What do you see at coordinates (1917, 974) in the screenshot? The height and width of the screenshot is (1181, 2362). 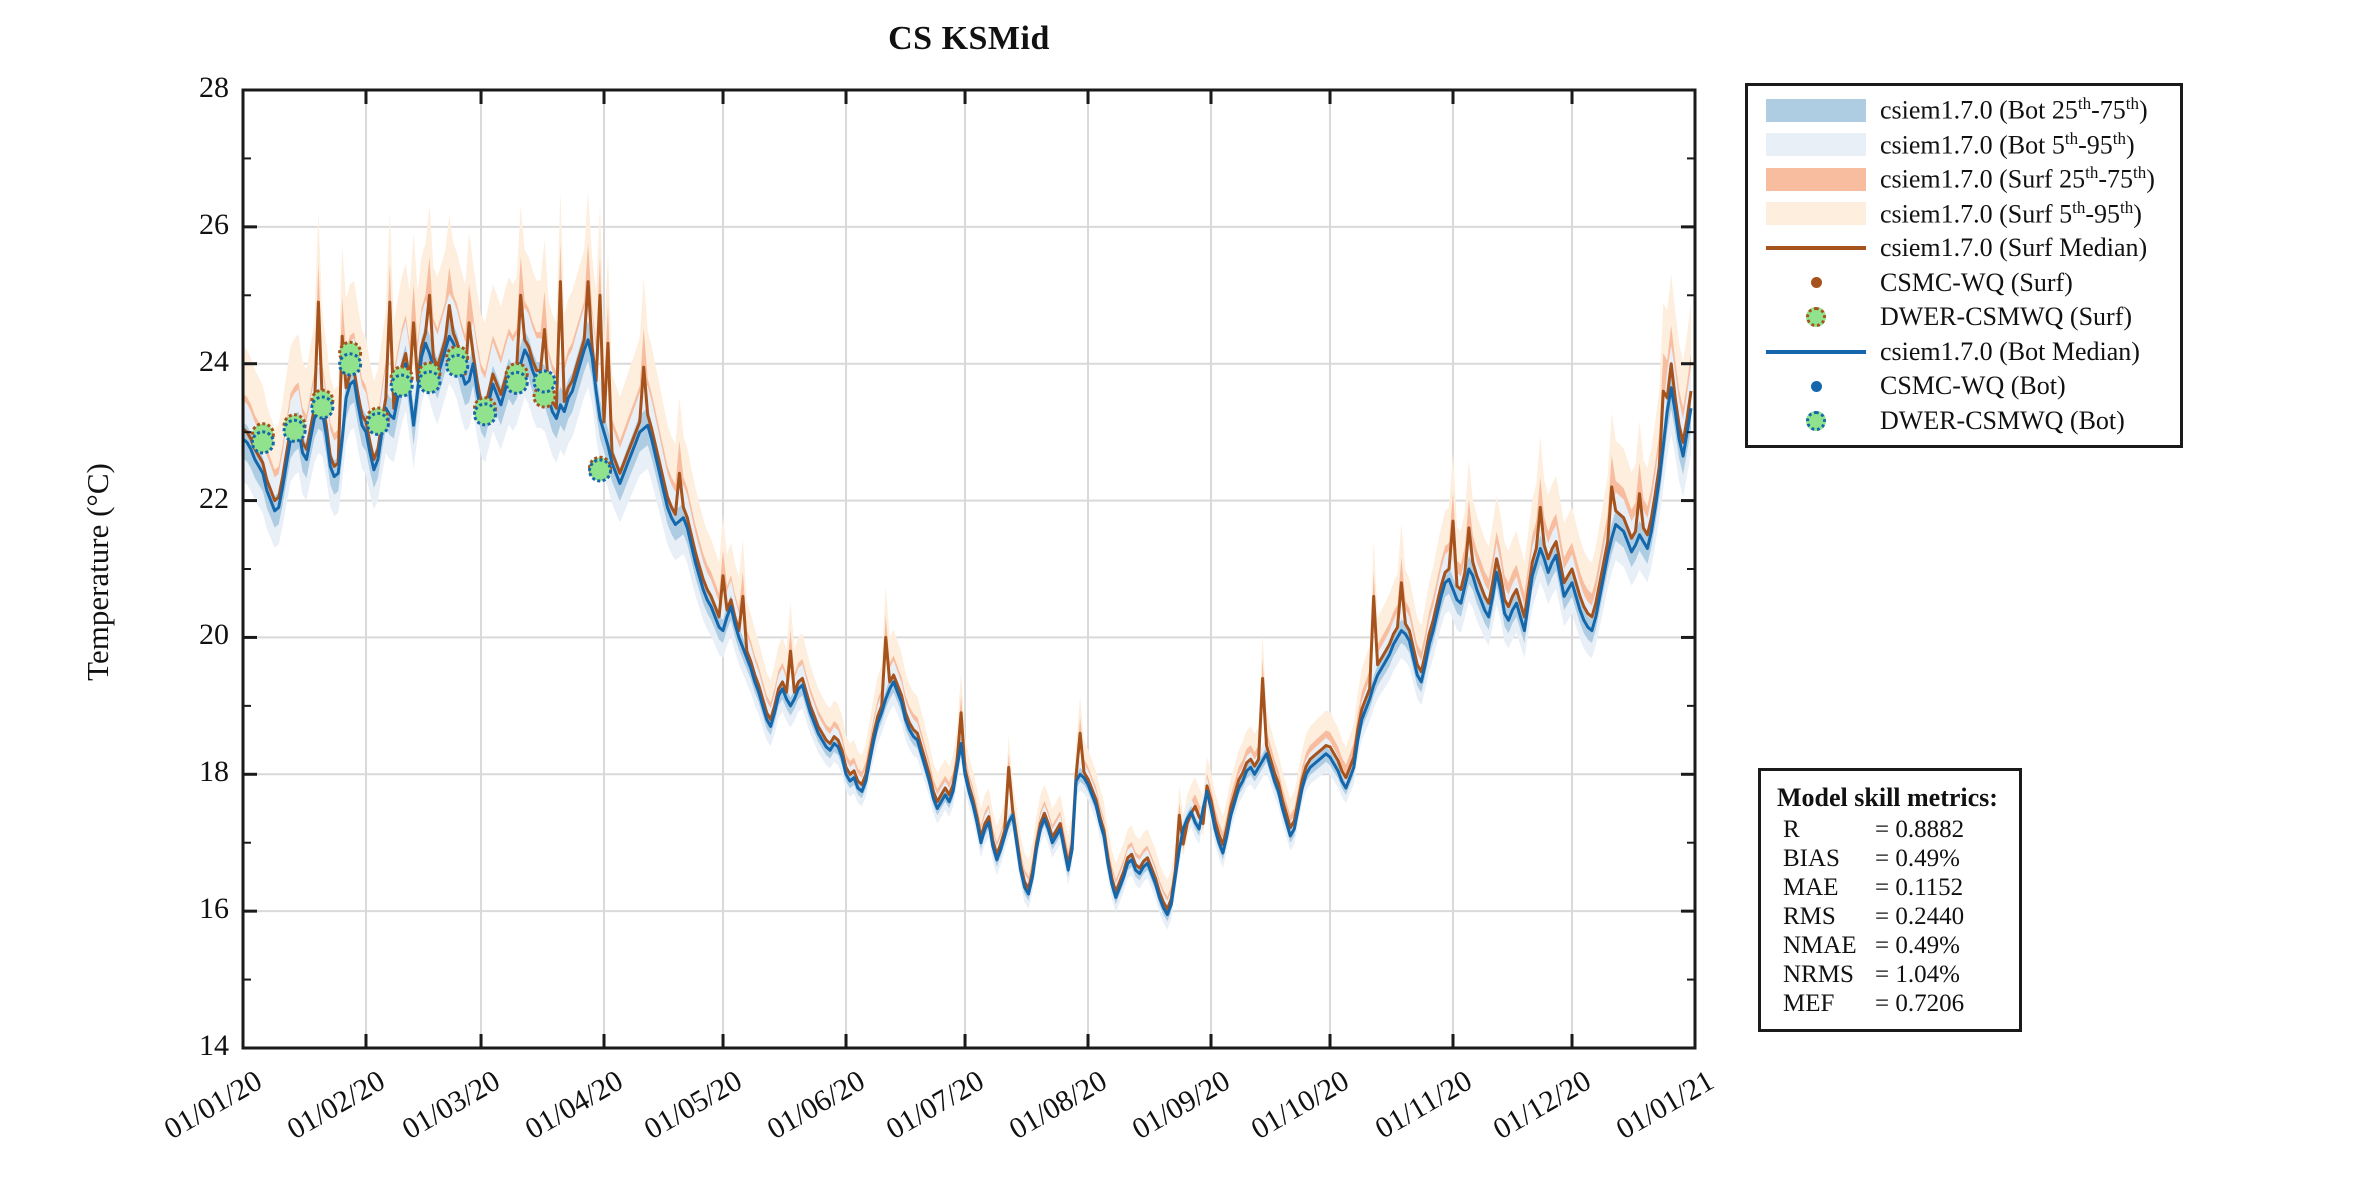 I see `metric-value: = 1.04%` at bounding box center [1917, 974].